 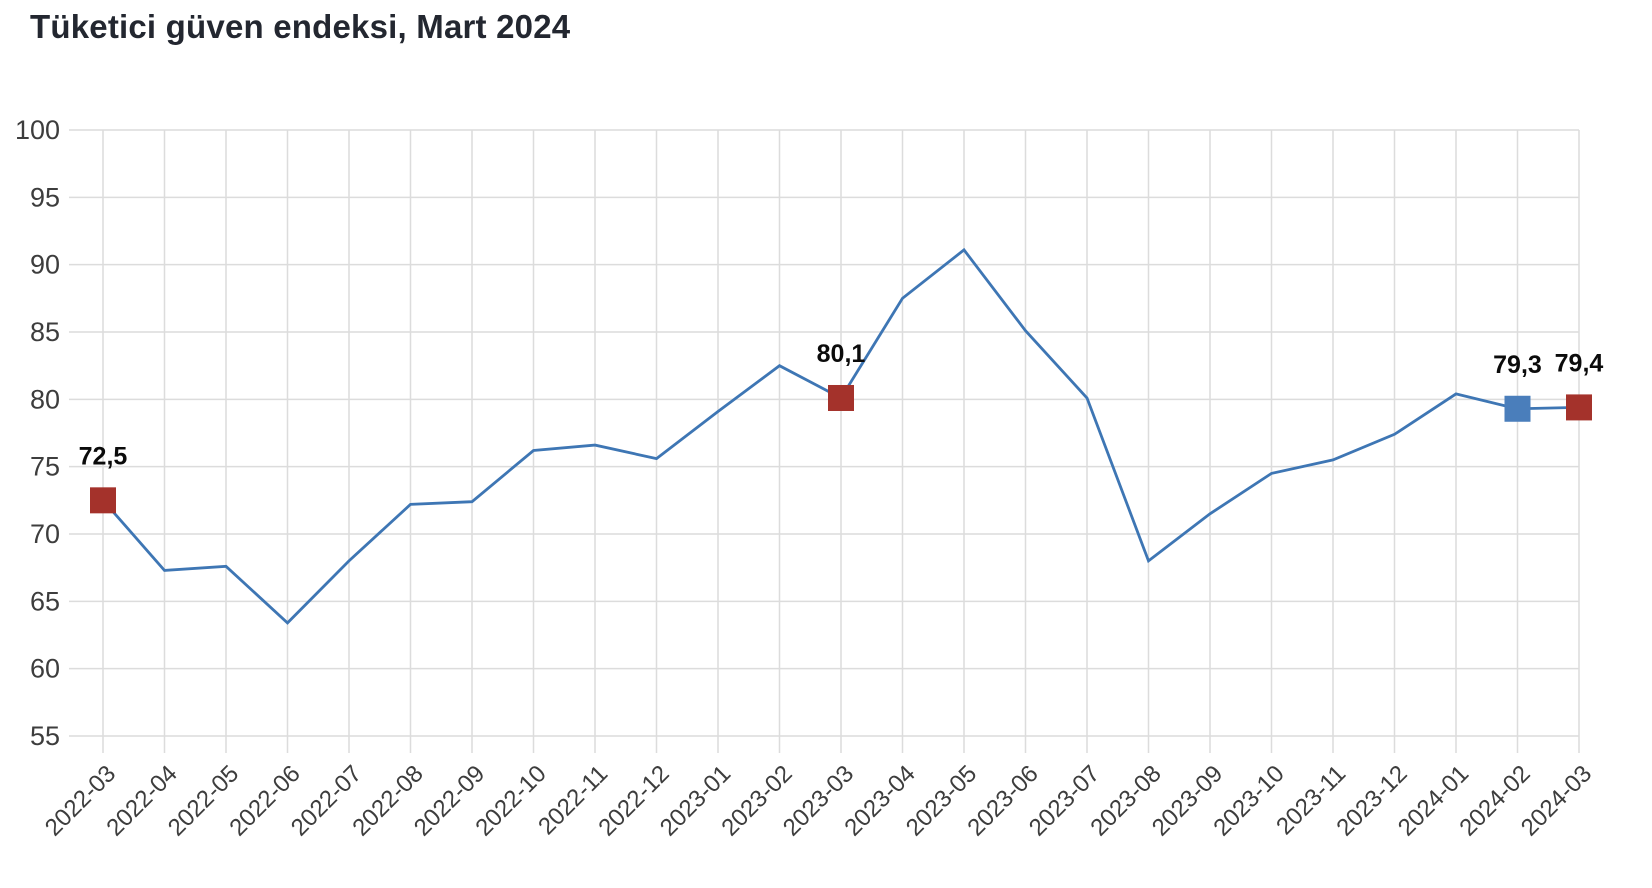 What do you see at coordinates (45, 601) in the screenshot?
I see `y-axis-tick-label: 65` at bounding box center [45, 601].